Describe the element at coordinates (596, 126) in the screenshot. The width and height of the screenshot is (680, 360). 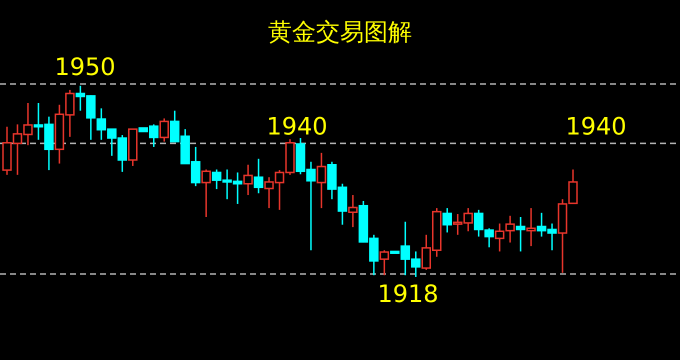
I see `annotation: 1940` at that location.